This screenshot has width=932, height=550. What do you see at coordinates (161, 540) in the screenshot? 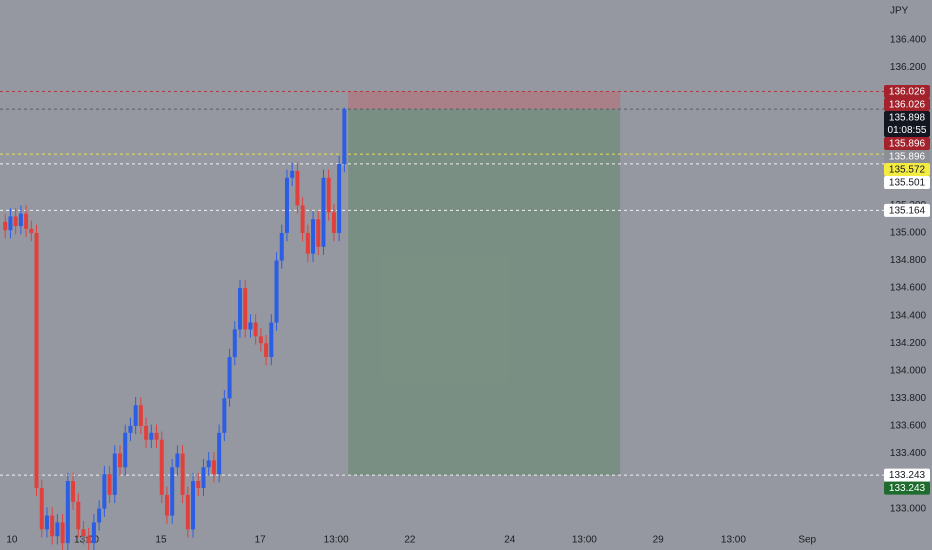
I see `x-tick-label: 15` at bounding box center [161, 540].